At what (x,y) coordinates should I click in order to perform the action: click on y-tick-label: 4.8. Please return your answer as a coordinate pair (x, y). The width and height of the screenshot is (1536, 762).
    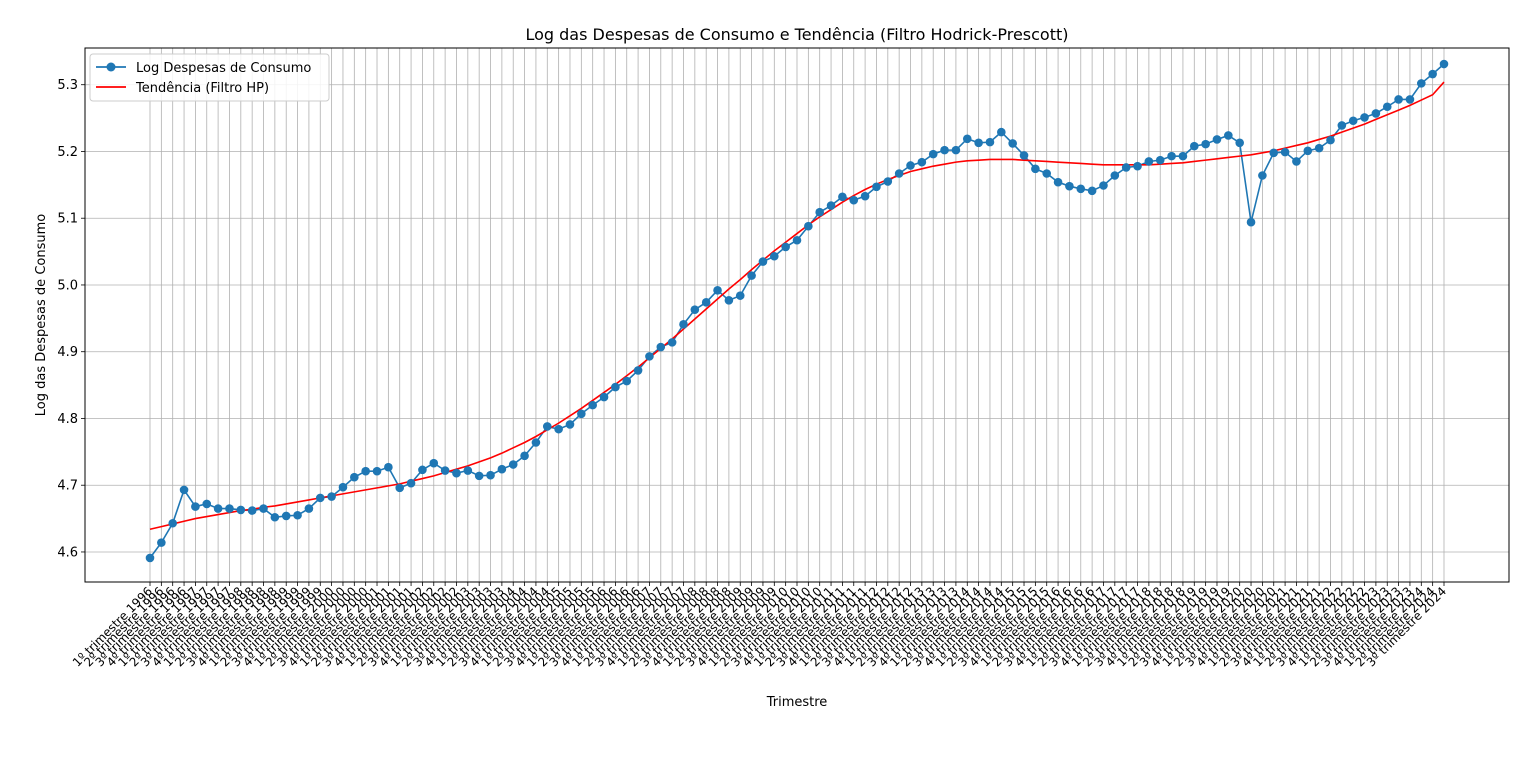
    Looking at the image, I should click on (67, 419).